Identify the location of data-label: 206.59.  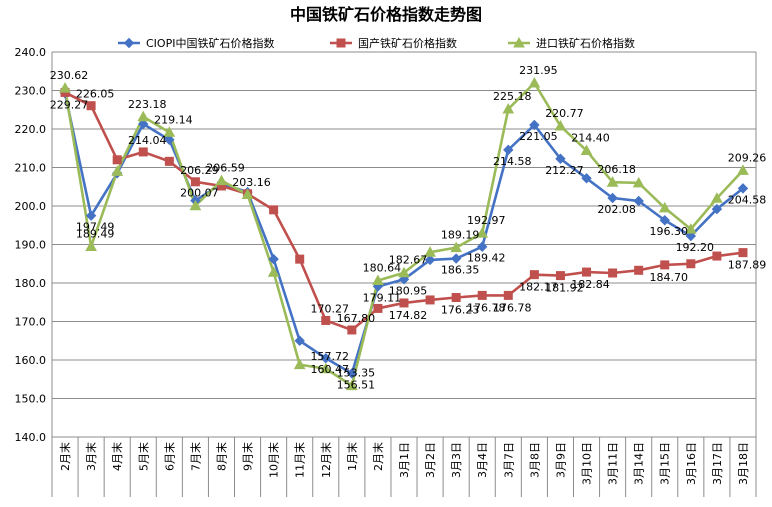
(225, 168).